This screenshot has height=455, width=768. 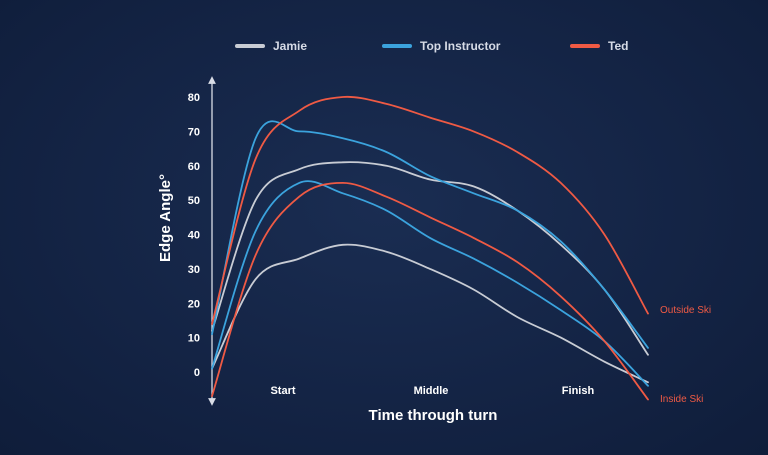 What do you see at coordinates (194, 270) in the screenshot?
I see `y-tick-label: 30` at bounding box center [194, 270].